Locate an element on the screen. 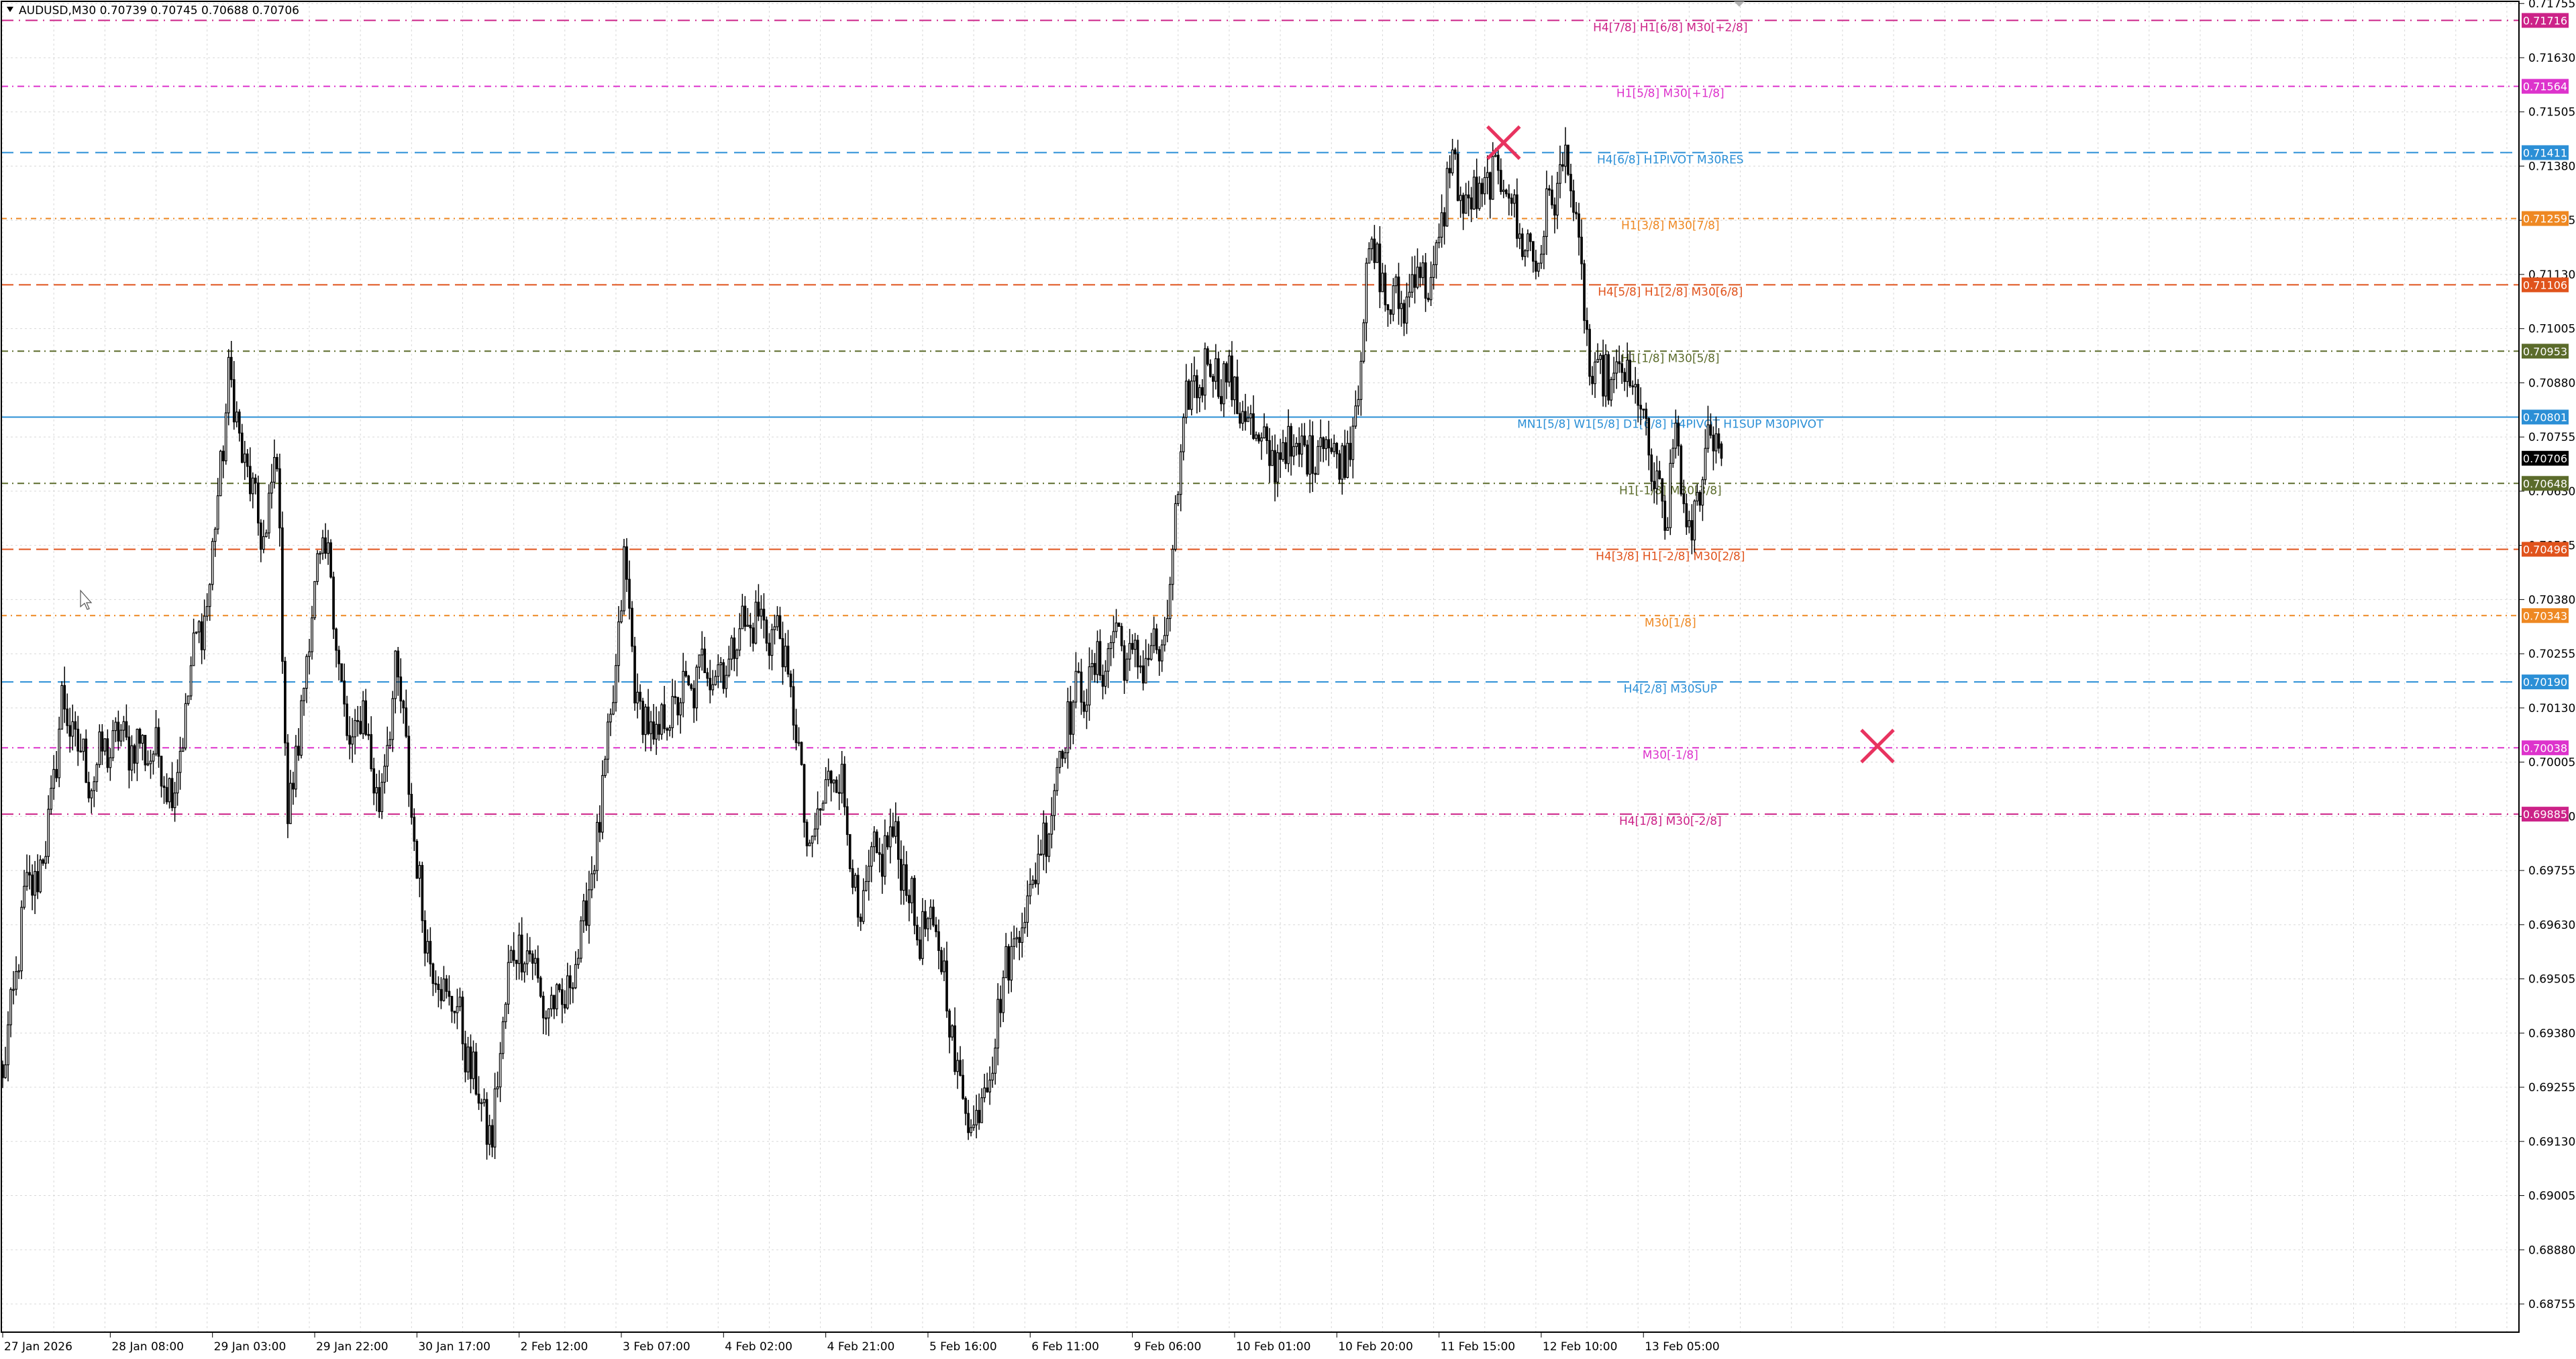 This screenshot has height=1359, width=2576. price-badge-label: 0.71259 is located at coordinates (2545, 219).